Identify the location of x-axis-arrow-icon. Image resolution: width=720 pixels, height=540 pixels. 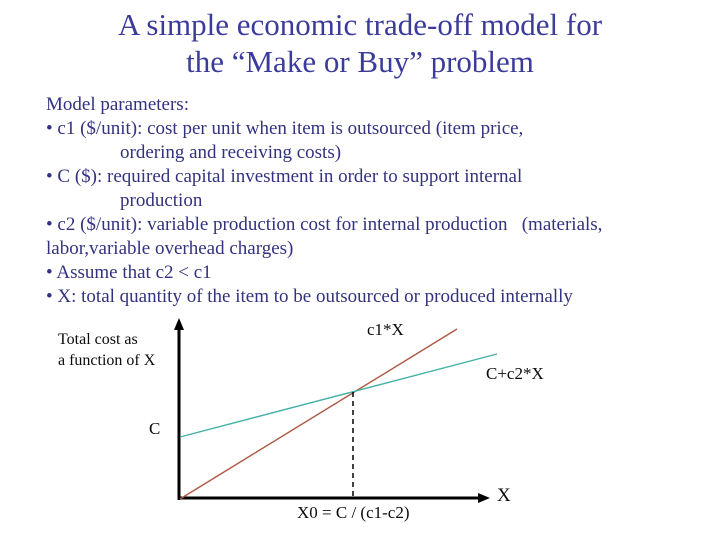
(484, 498).